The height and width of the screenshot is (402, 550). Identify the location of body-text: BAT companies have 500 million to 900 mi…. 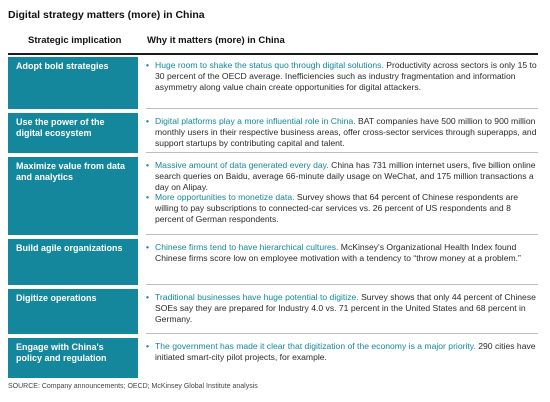
(346, 132).